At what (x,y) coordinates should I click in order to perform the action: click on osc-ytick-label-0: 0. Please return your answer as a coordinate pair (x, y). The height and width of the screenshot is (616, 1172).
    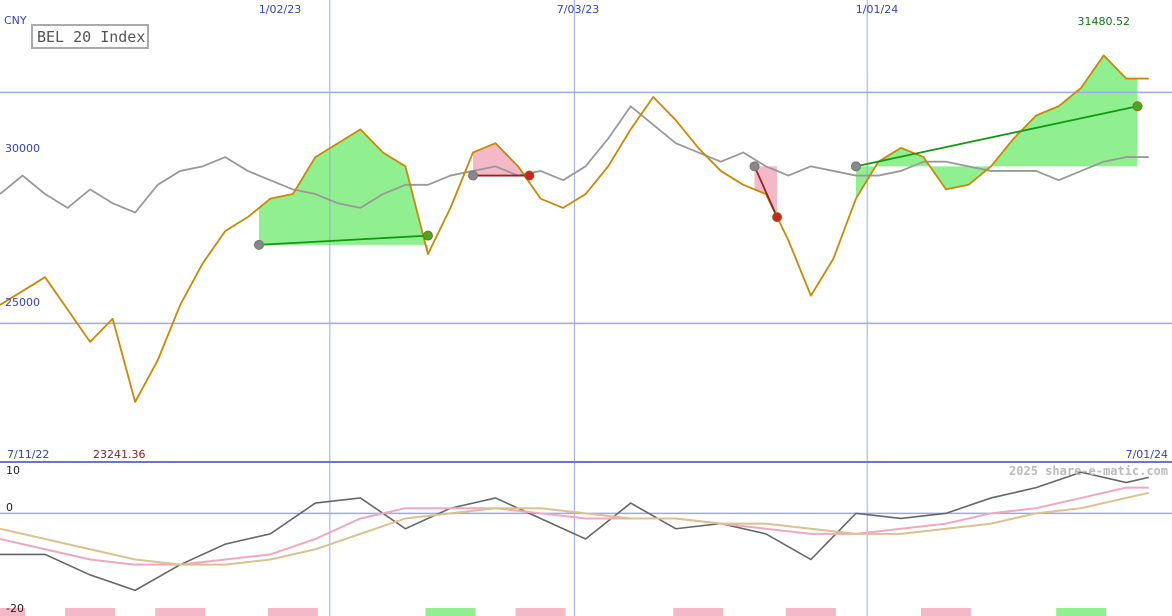
    Looking at the image, I should click on (9, 507).